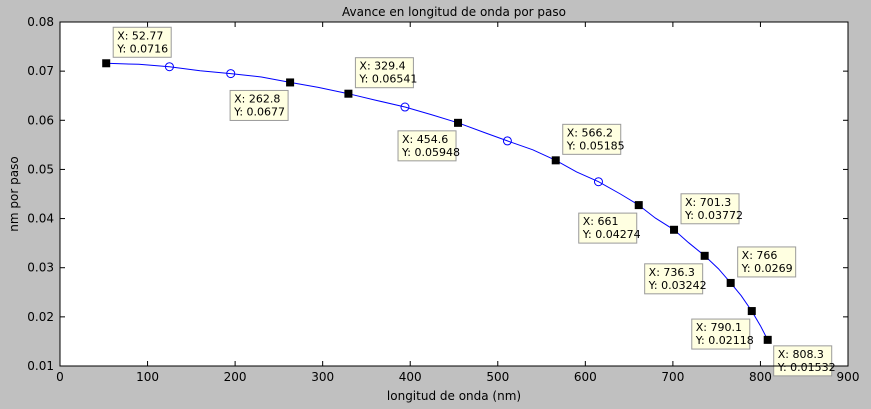  I want to click on datatip: X: 701.3Y: 0.03772, so click(706, 213).